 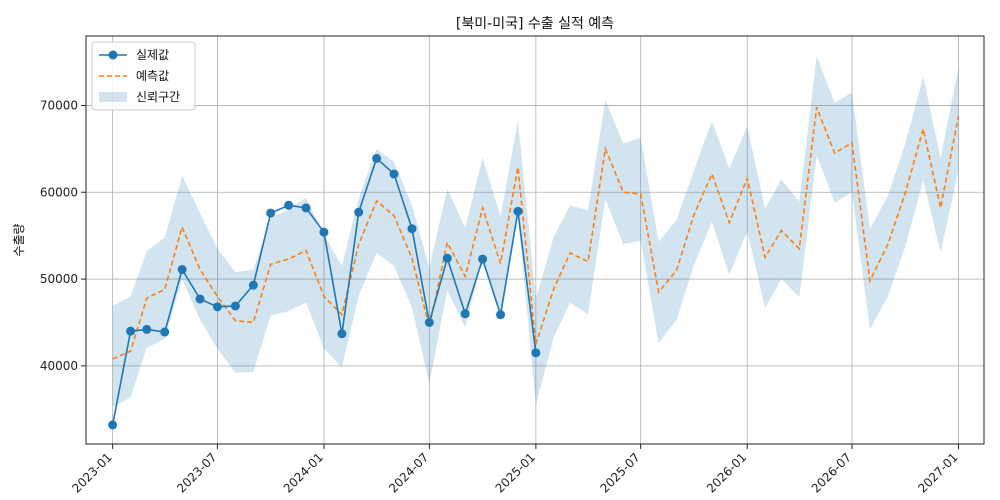 What do you see at coordinates (152, 76) in the screenshot?
I see `legend-forecast-label: 예측값` at bounding box center [152, 76].